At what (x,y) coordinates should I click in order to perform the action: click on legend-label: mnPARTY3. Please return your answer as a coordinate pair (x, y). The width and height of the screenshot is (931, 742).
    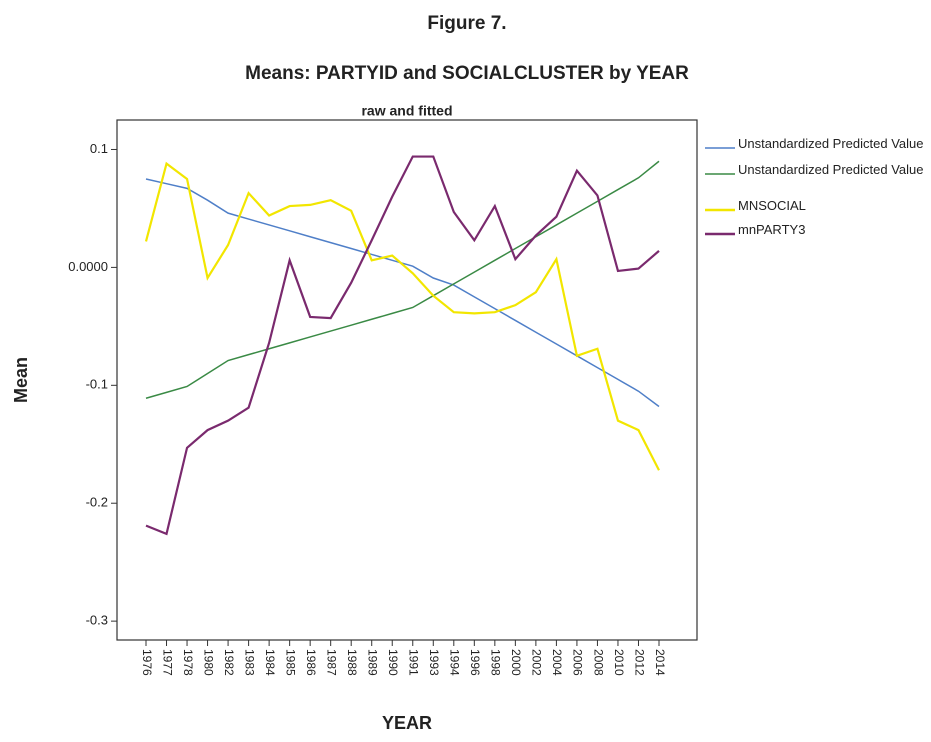
    Looking at the image, I should click on (772, 229).